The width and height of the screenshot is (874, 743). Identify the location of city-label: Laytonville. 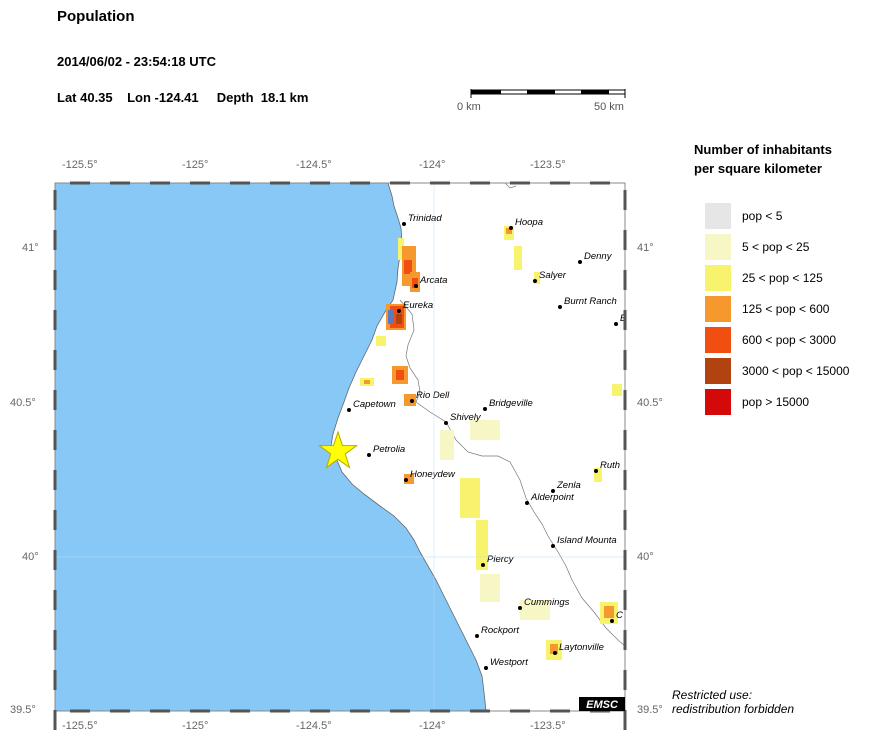
(581, 647).